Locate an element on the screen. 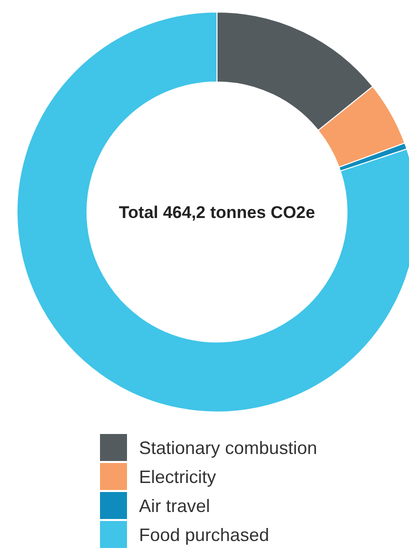 This screenshot has height=549, width=409. text: Total 464,2 tonnes CO2e is located at coordinates (217, 212).